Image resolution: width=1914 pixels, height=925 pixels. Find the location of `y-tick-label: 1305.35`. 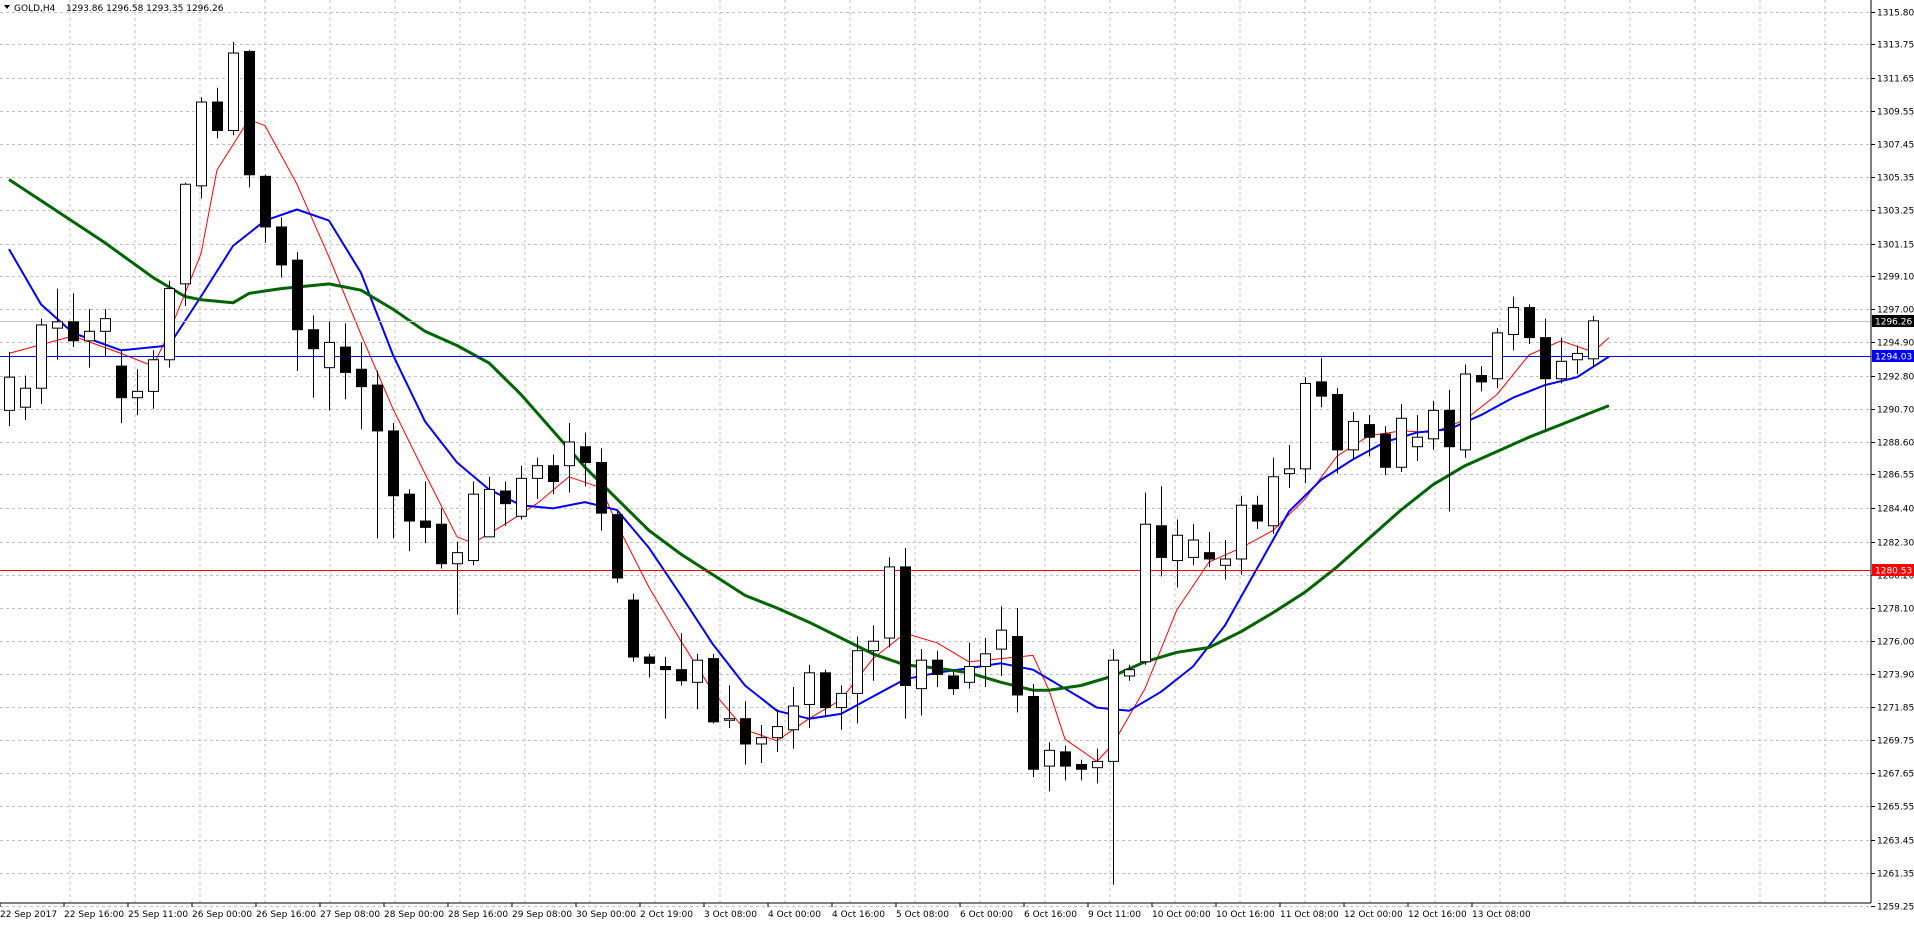

y-tick-label: 1305.35 is located at coordinates (1895, 179).